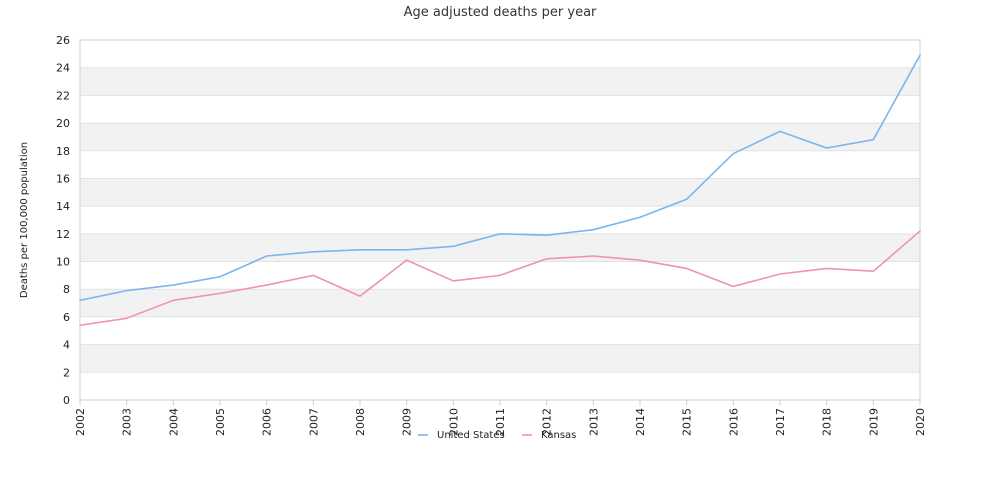  Describe the element at coordinates (63, 151) in the screenshot. I see `y-tick-label: 18` at that location.